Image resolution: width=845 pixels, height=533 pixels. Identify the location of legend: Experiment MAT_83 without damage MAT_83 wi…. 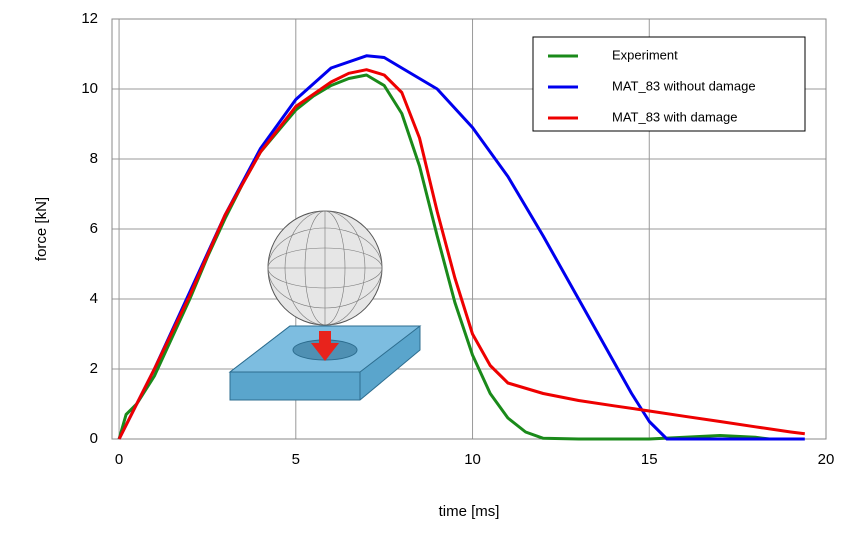
(669, 84).